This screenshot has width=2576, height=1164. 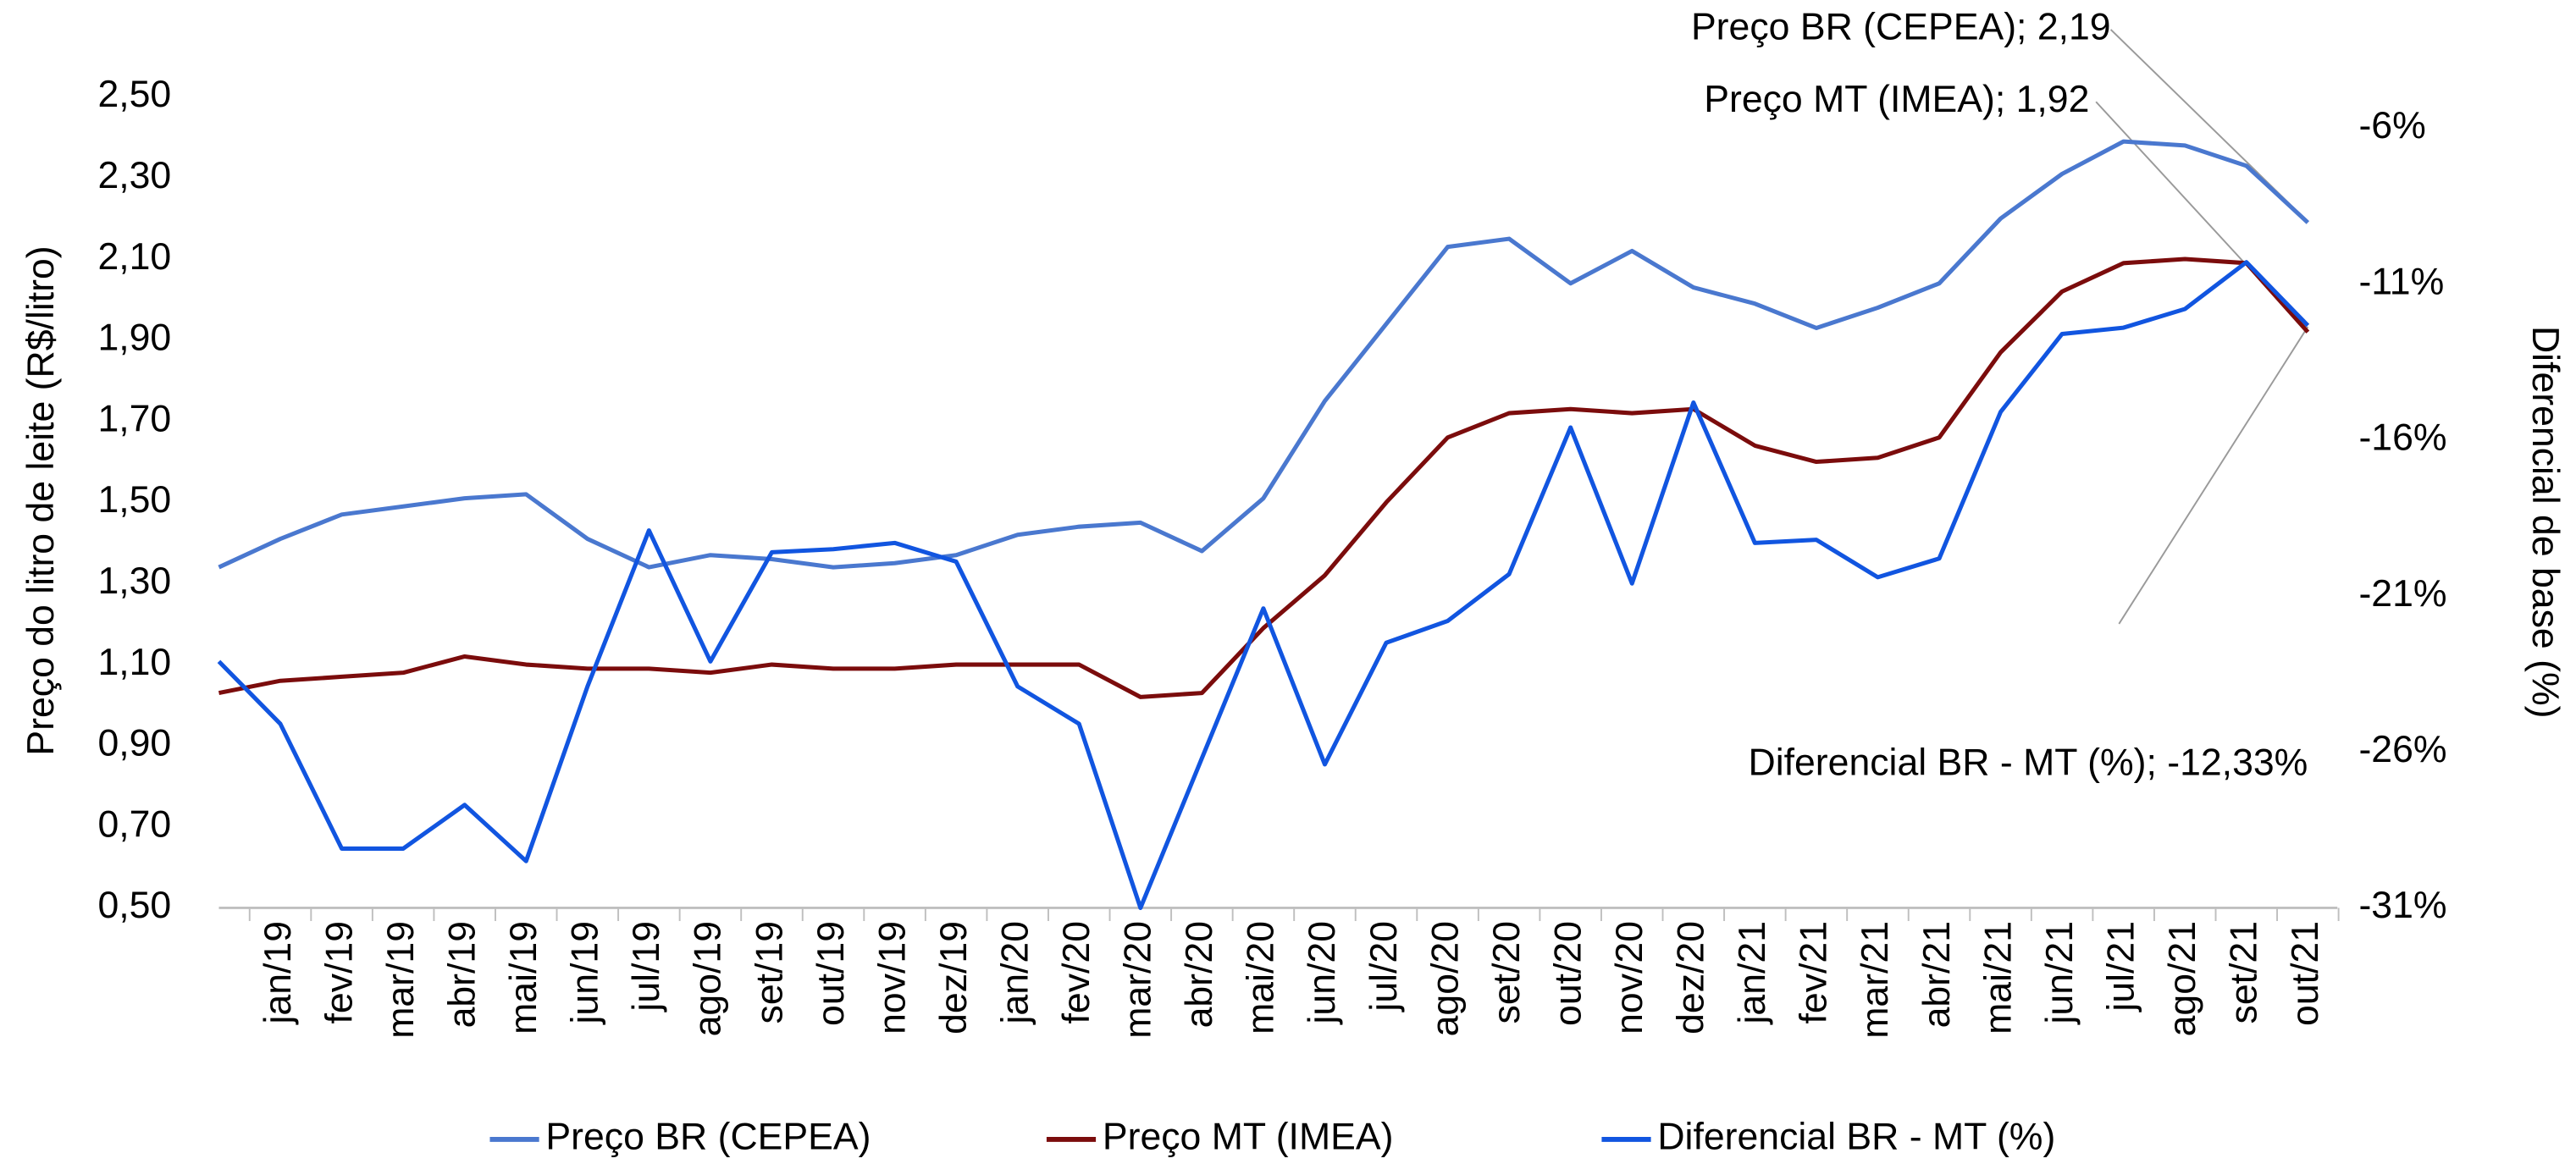 I want to click on x-tick-label: mar/21, so click(x=1875, y=980).